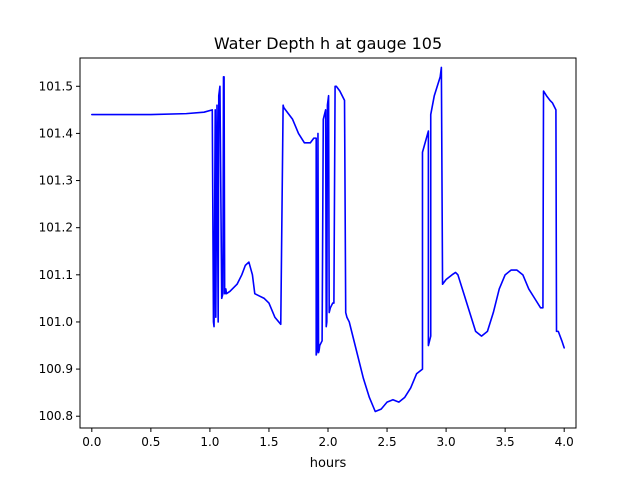 The height and width of the screenshot is (484, 640). What do you see at coordinates (56, 86) in the screenshot?
I see `y-tick-label: 101.5` at bounding box center [56, 86].